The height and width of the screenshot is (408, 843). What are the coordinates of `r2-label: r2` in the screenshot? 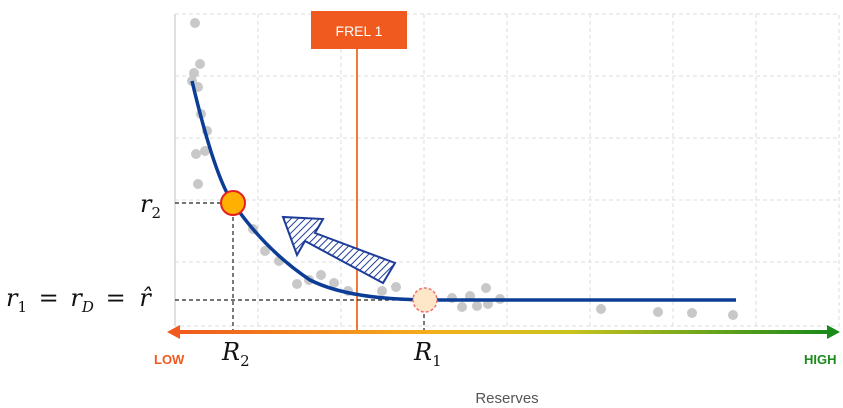 It's located at (150, 206).